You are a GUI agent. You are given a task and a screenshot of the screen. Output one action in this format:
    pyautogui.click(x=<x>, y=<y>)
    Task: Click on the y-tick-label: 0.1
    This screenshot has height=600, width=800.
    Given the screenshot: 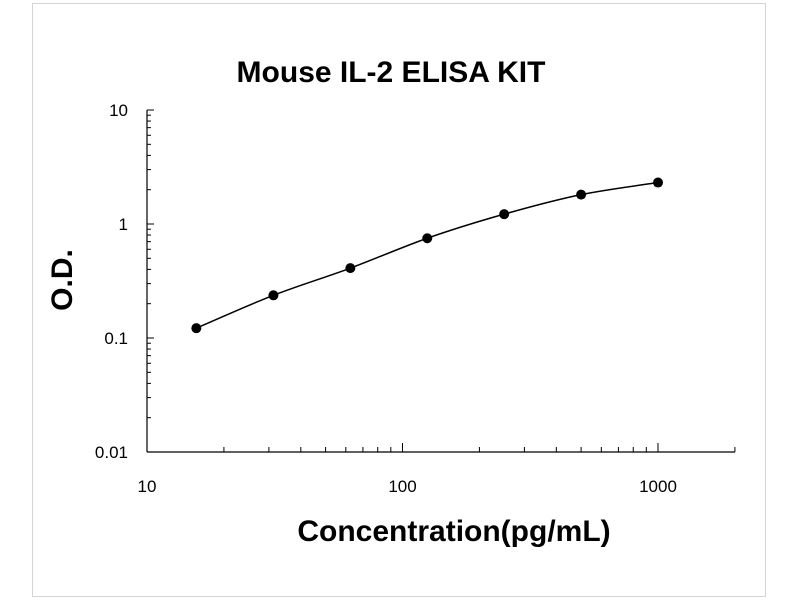 What is the action you would take?
    pyautogui.click(x=116, y=338)
    